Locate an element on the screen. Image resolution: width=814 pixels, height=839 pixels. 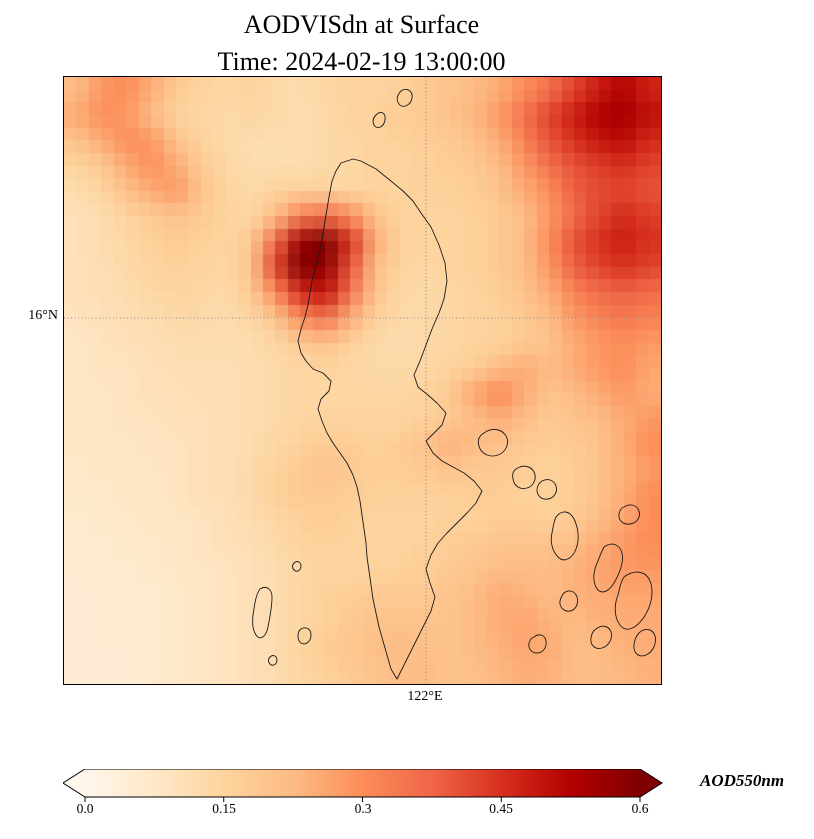
chart-subtitle: Time: 2024-02-19 13:00:00 is located at coordinates (361, 61).